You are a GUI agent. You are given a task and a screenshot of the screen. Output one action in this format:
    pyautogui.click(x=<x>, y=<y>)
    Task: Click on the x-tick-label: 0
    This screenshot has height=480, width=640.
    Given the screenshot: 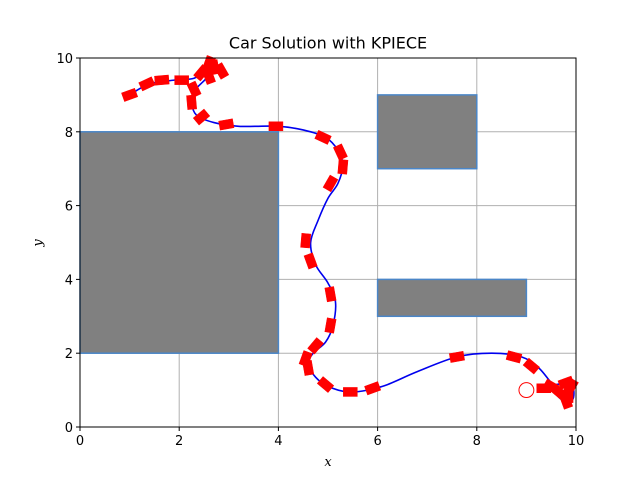 What is the action you would take?
    pyautogui.click(x=80, y=441)
    